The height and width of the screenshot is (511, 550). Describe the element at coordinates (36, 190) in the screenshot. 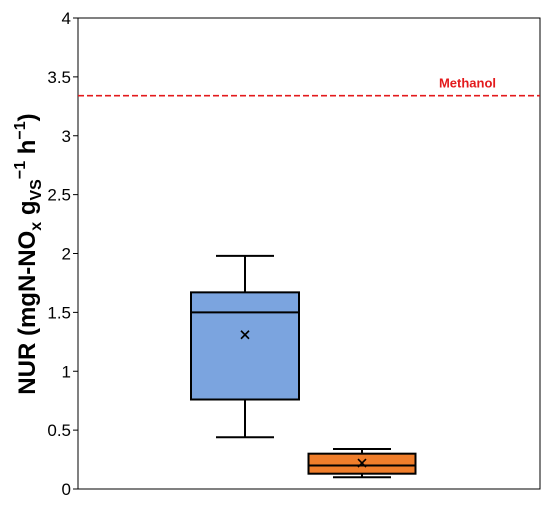

I see `y-label-sub-vs: VS` at that location.